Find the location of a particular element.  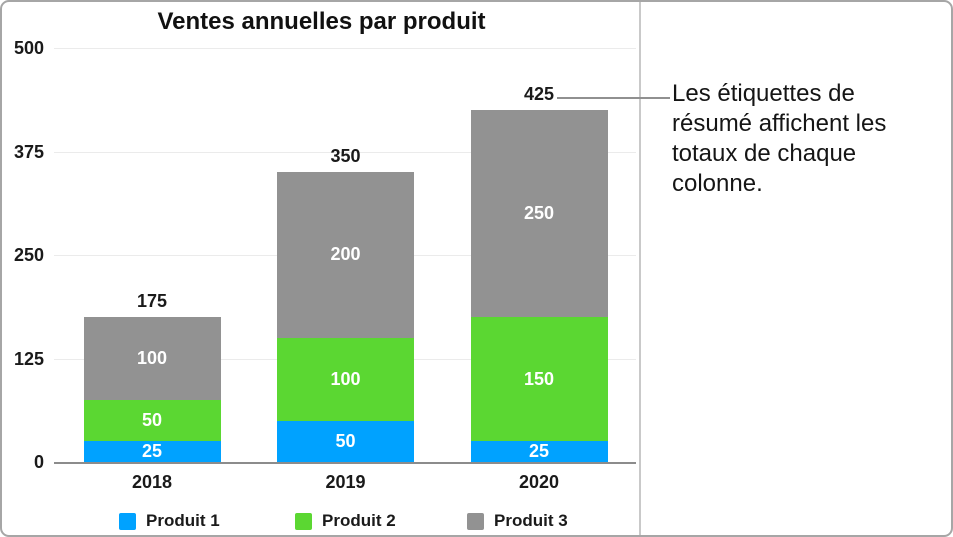

legend-entry-2: Produit 2 is located at coordinates (345, 521).